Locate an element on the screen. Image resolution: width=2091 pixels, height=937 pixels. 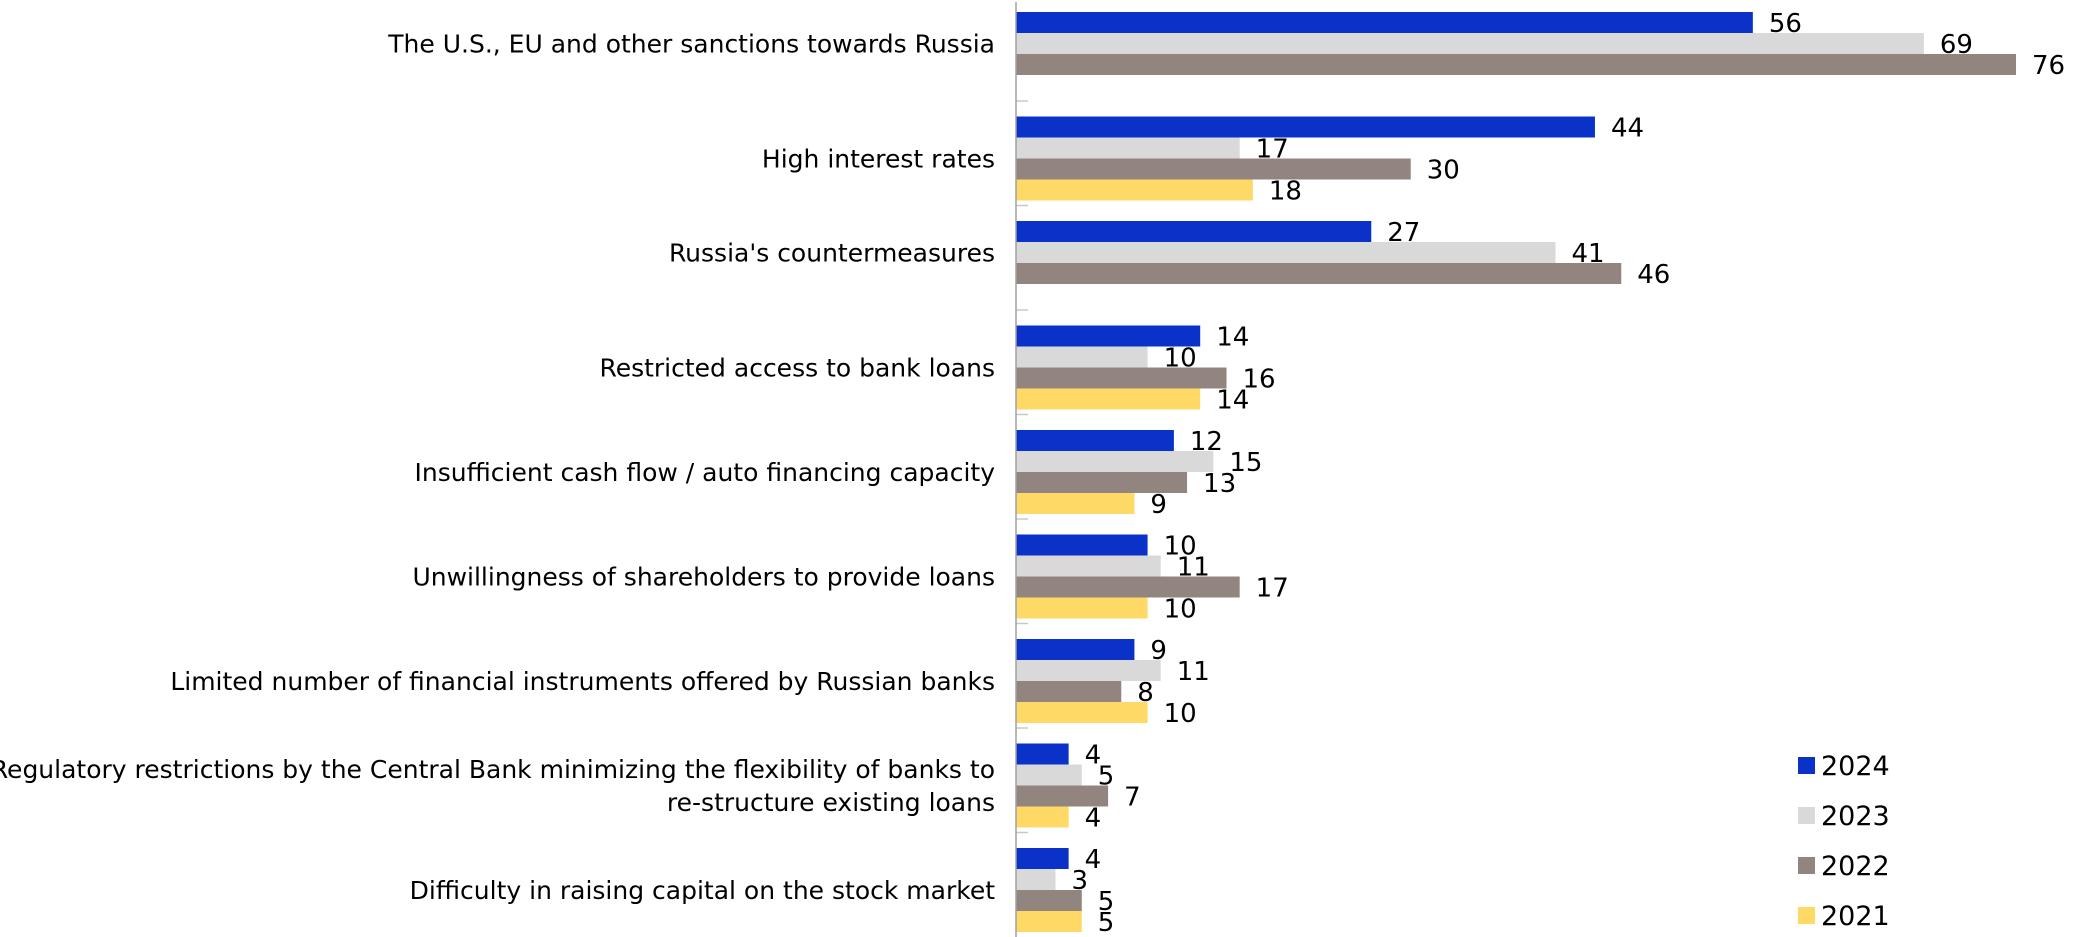
data-label: 30 is located at coordinates (1443, 171).